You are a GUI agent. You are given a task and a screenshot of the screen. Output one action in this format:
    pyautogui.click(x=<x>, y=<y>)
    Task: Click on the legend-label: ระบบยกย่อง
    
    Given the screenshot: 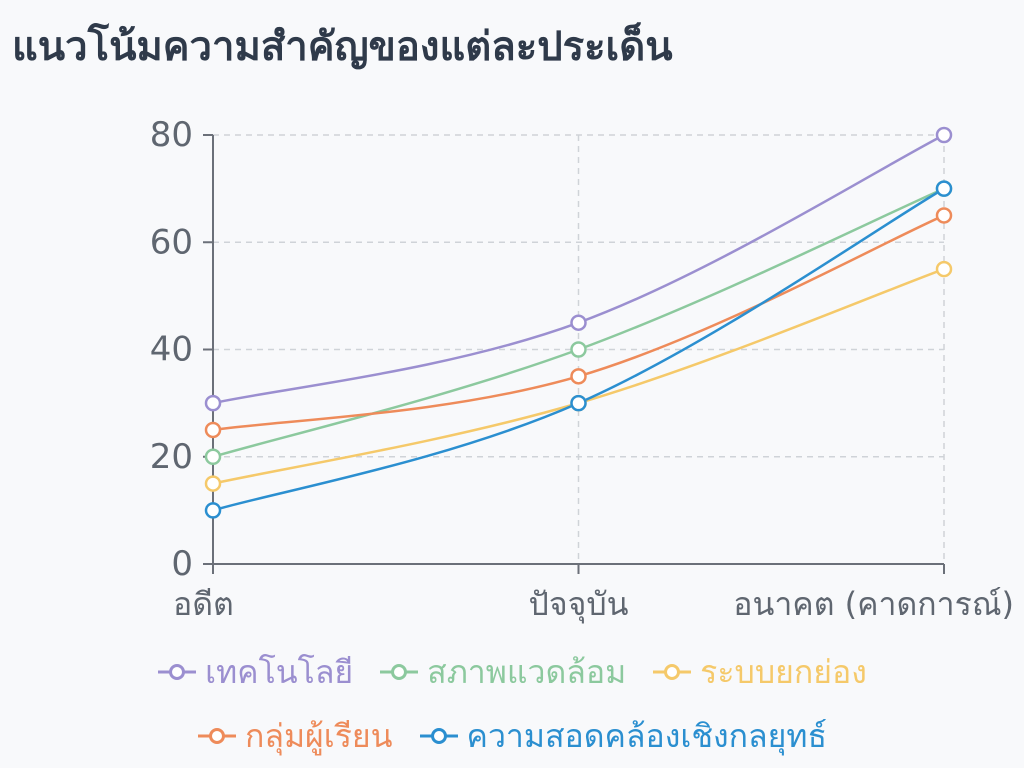 What is the action you would take?
    pyautogui.click(x=783, y=672)
    